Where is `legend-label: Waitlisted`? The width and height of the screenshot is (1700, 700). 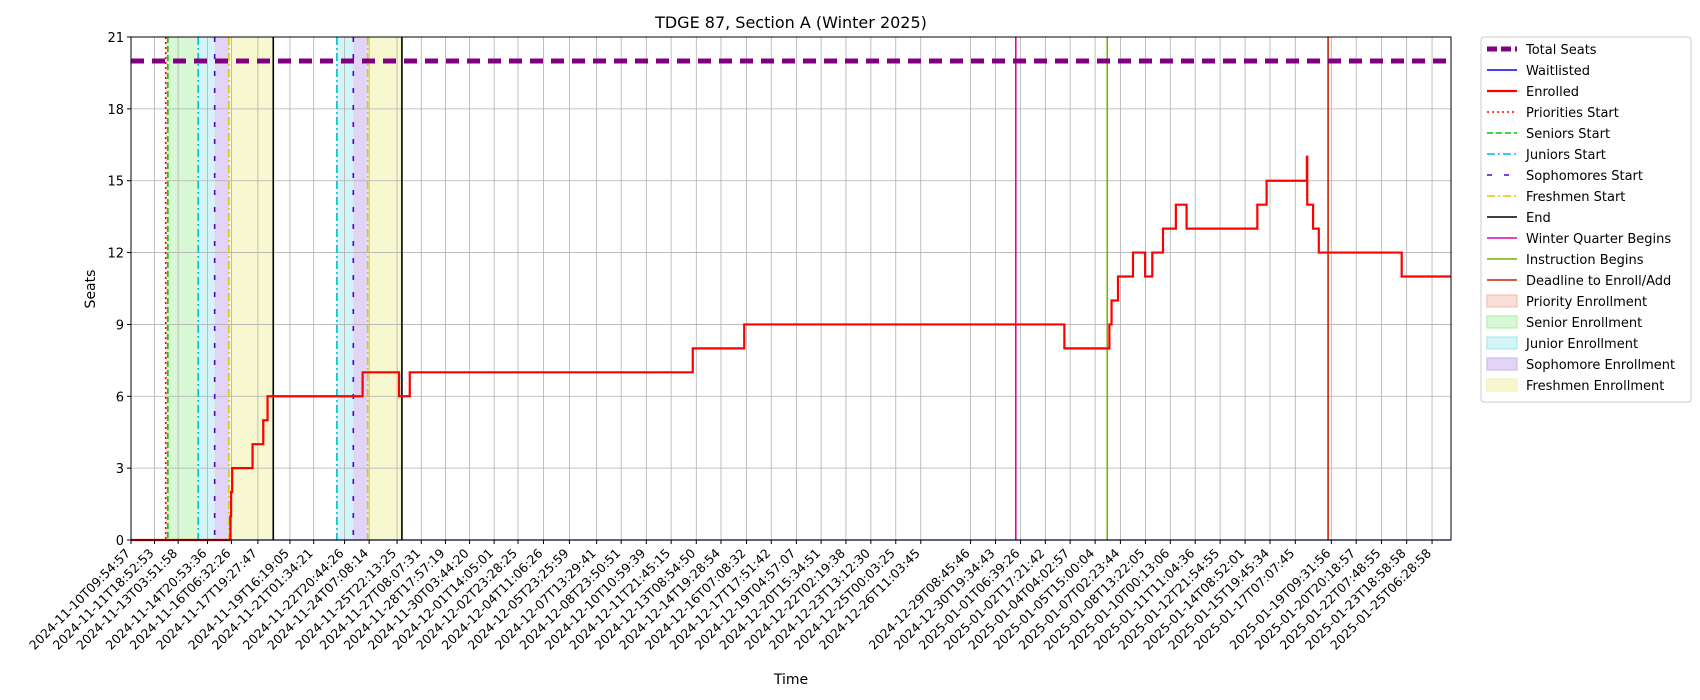
legend-label: Waitlisted is located at coordinates (1558, 71).